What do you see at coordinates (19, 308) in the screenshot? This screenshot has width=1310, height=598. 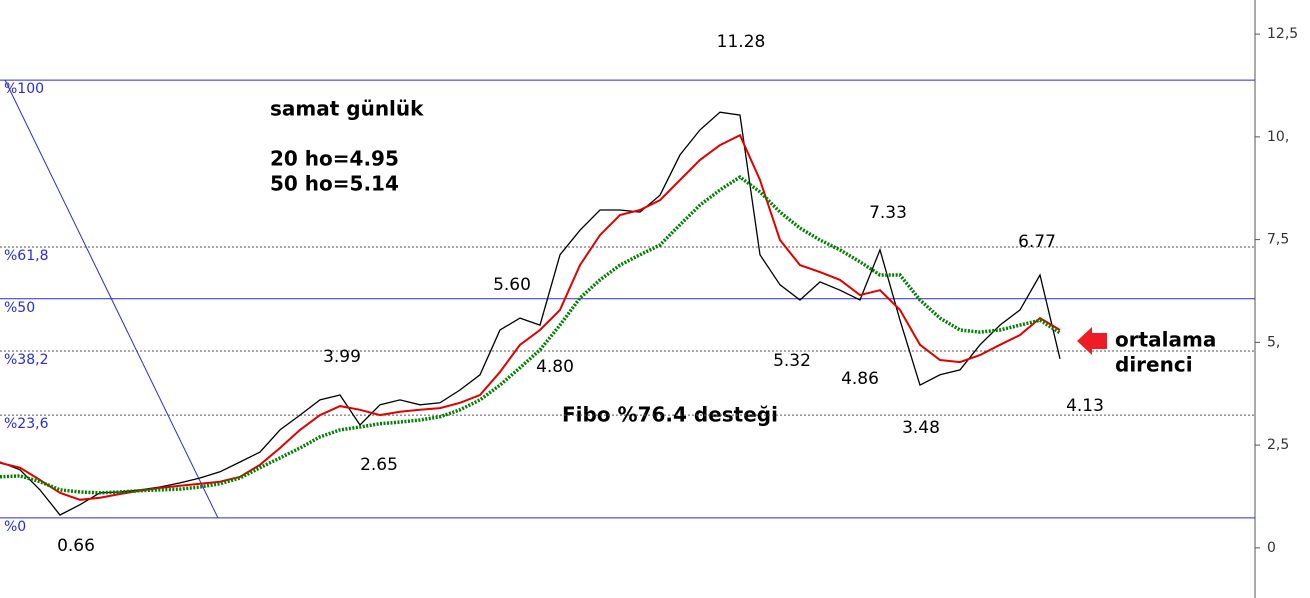 I see `fib-label: %50` at bounding box center [19, 308].